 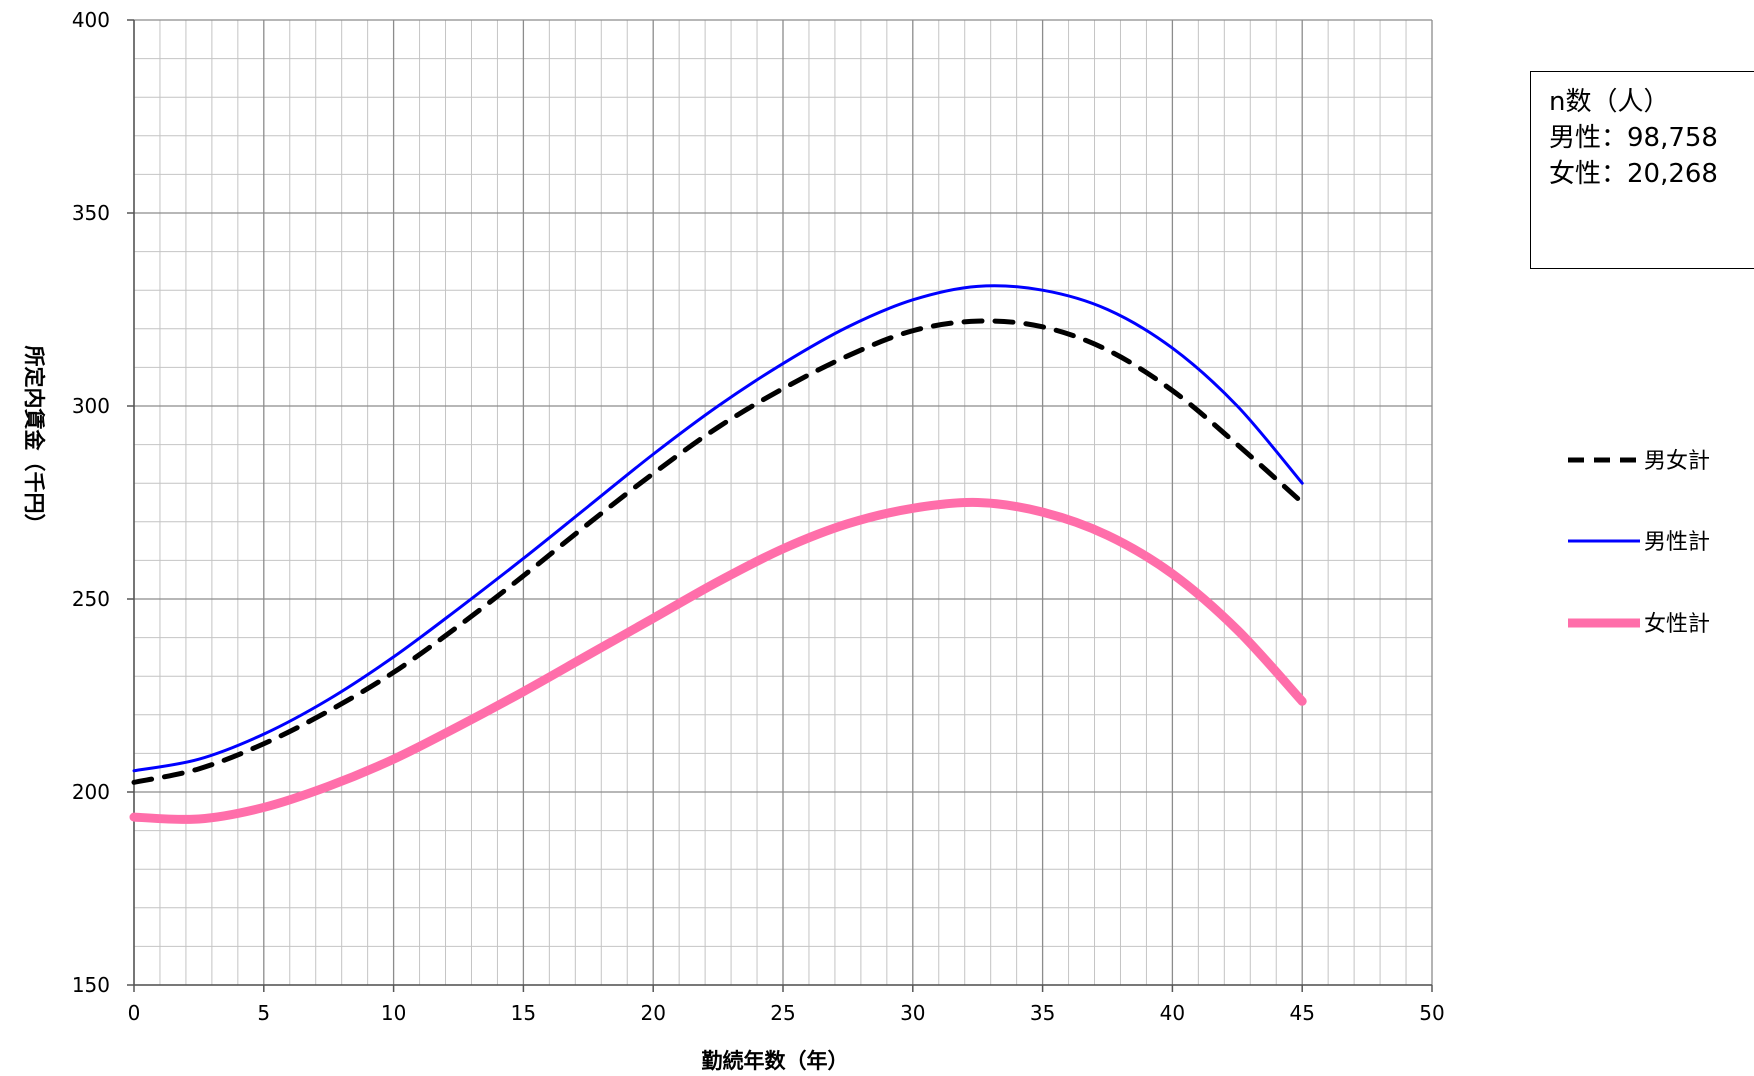 I want to click on sample-size-box: n数（人） 男性：98,758 女性：20,268, so click(x=1642, y=170).